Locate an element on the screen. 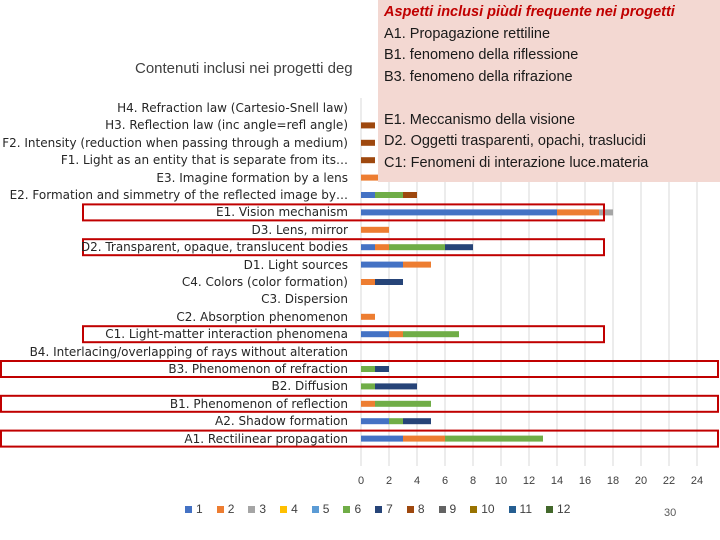  x-tick-label: 20 is located at coordinates (641, 481).